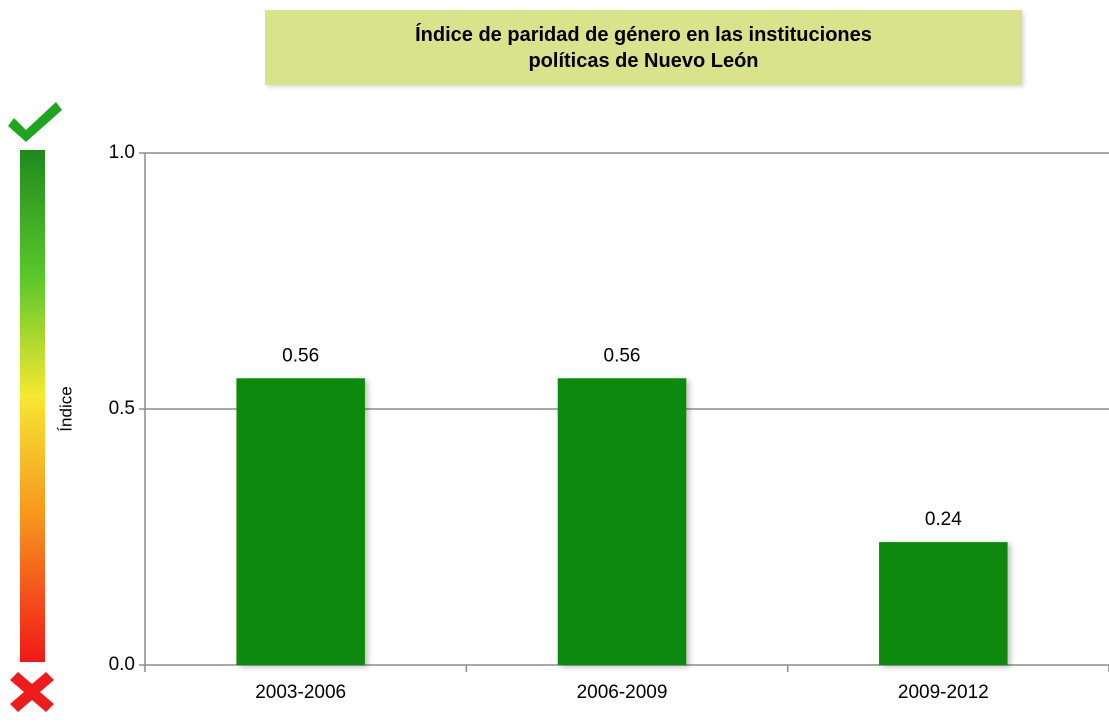  What do you see at coordinates (32, 692) in the screenshot?
I see `cross-icon` at bounding box center [32, 692].